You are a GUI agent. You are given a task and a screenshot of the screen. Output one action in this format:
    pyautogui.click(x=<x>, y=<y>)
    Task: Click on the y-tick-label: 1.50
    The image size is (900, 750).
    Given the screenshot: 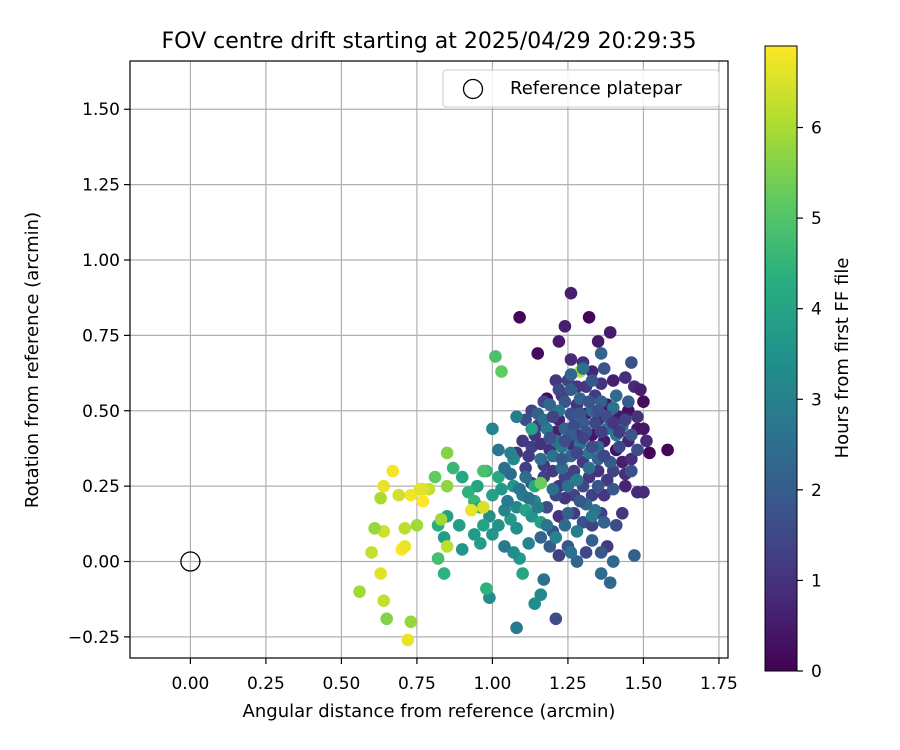 What is the action you would take?
    pyautogui.click(x=101, y=110)
    